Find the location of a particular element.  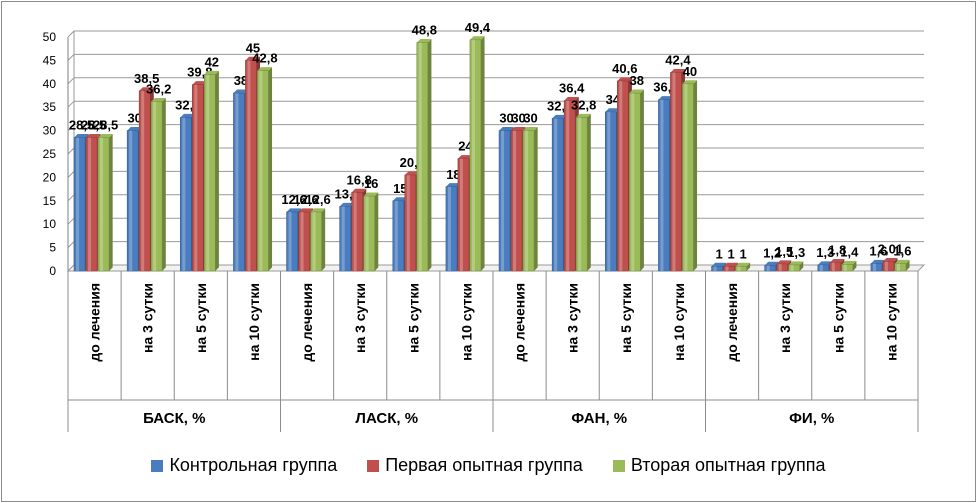

data-label: 34 is located at coordinates (613, 99).